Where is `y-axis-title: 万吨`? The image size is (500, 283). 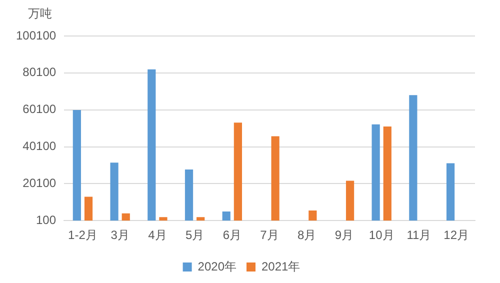 y-axis-title: 万吨 is located at coordinates (40, 13).